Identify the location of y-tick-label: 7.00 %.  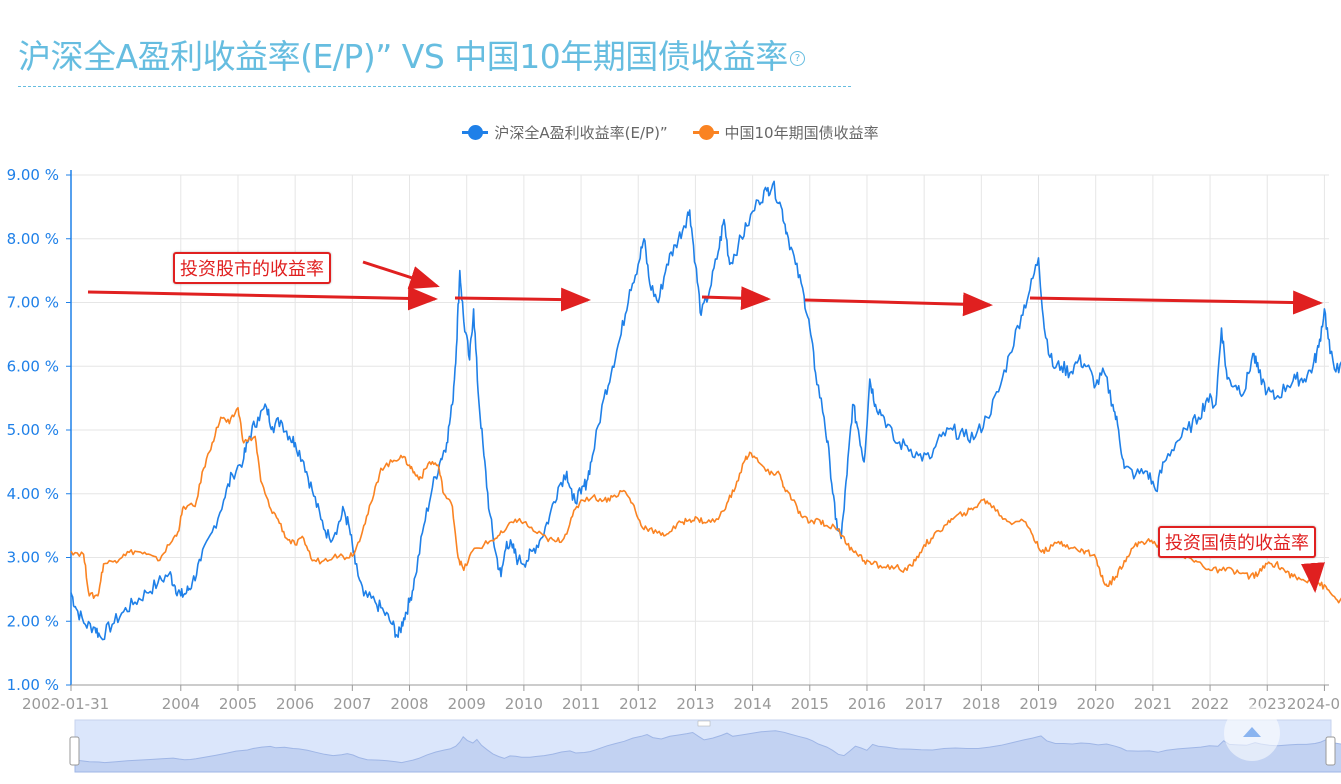
(33, 303).